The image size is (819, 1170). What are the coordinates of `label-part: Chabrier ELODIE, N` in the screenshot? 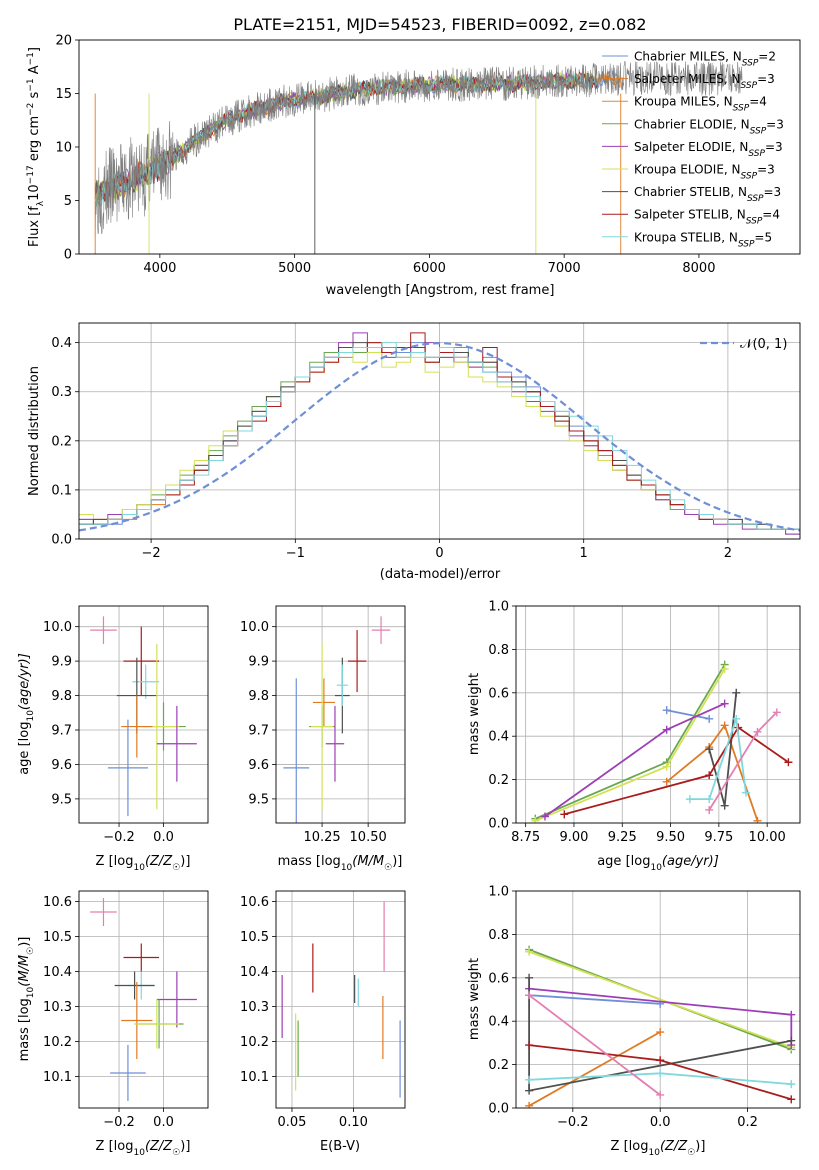 It's located at (692, 124).